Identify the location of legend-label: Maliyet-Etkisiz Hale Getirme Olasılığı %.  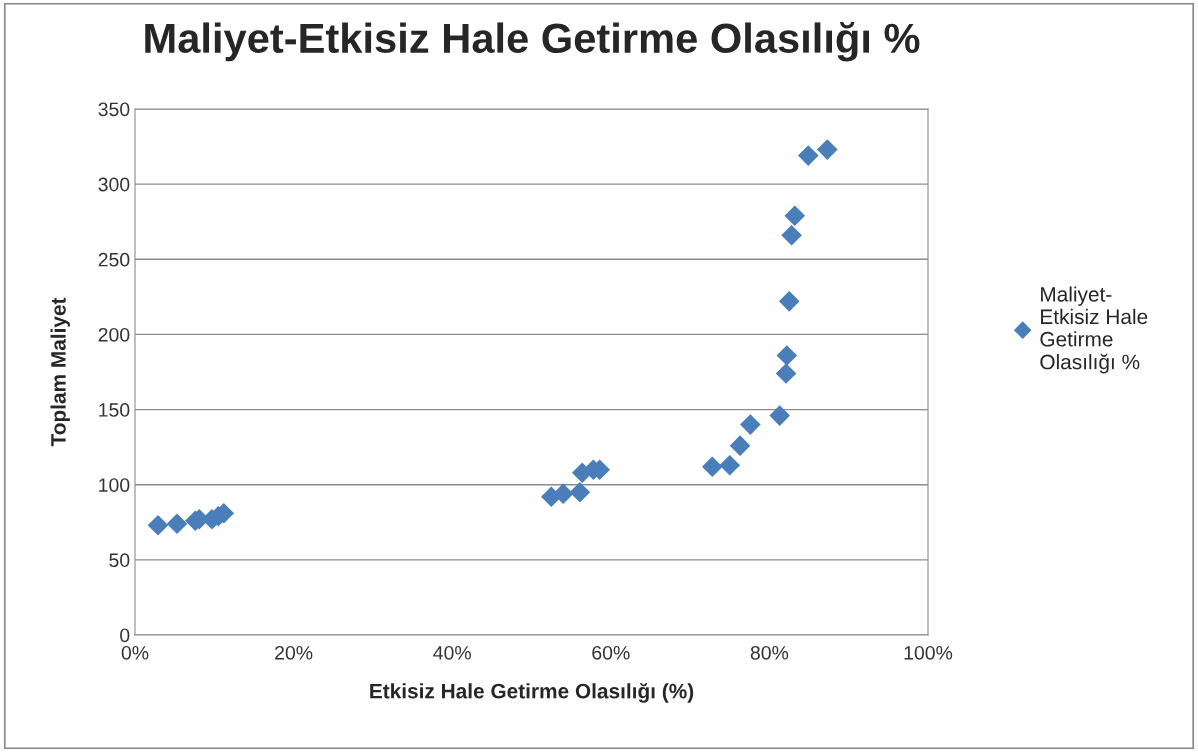
(1094, 330).